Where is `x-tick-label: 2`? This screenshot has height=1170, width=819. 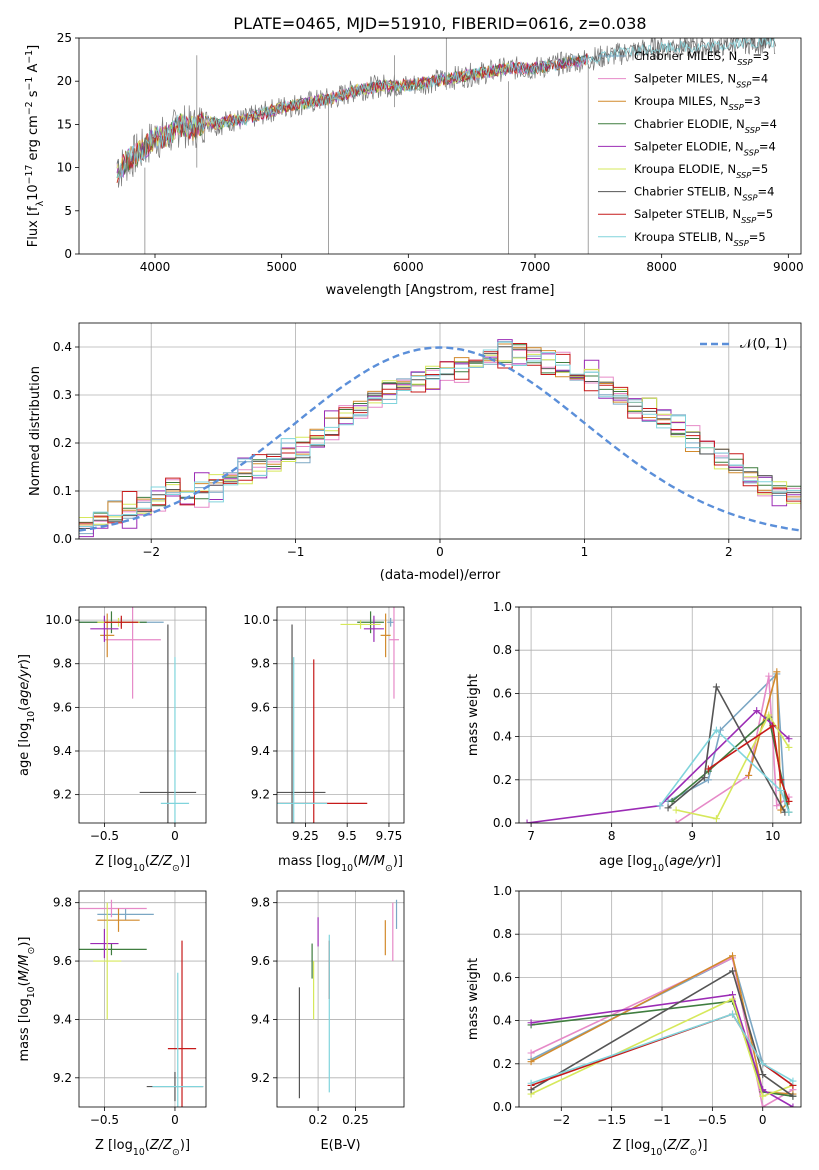 x-tick-label: 2 is located at coordinates (729, 552).